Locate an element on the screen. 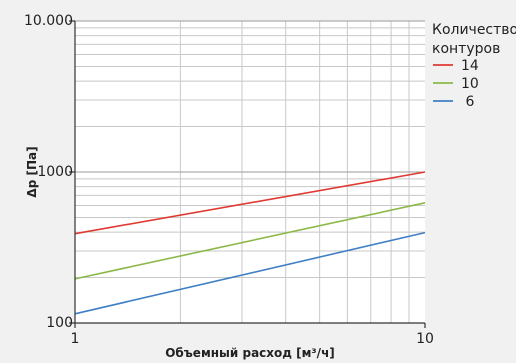 This screenshot has height=363, width=516. y-tick-label: 100 is located at coordinates (59, 323).